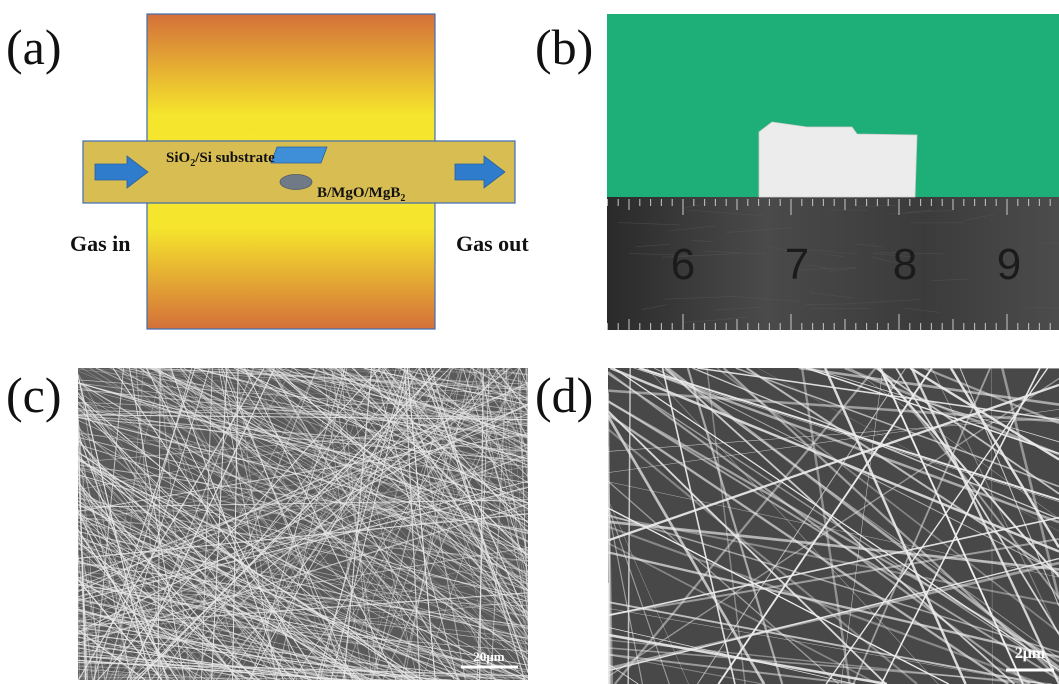 The image size is (1059, 684). I want to click on gas-out-arrow-icon, so click(480, 172).